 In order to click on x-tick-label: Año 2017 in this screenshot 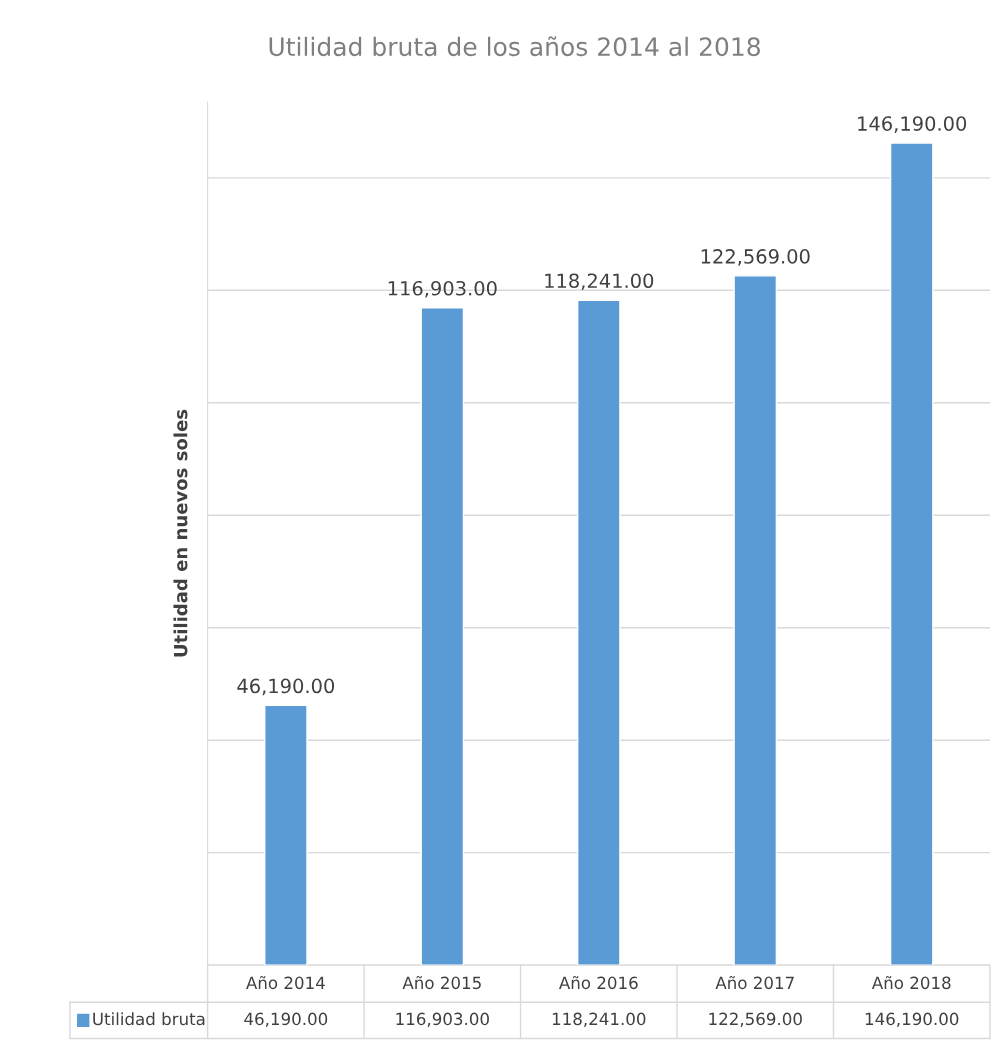, I will do `click(754, 982)`.